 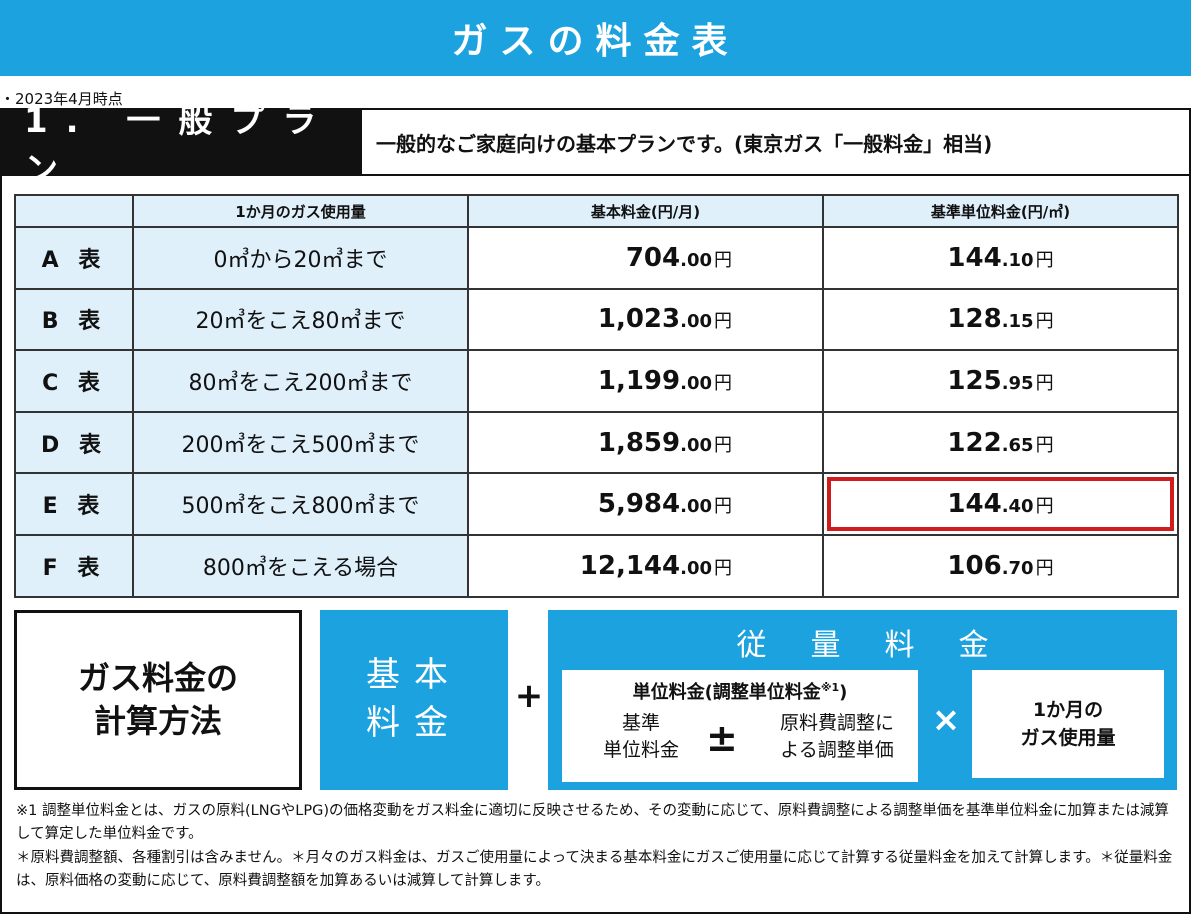 I want to click on adjustment-line1: 原料費調整に, so click(x=836, y=723).